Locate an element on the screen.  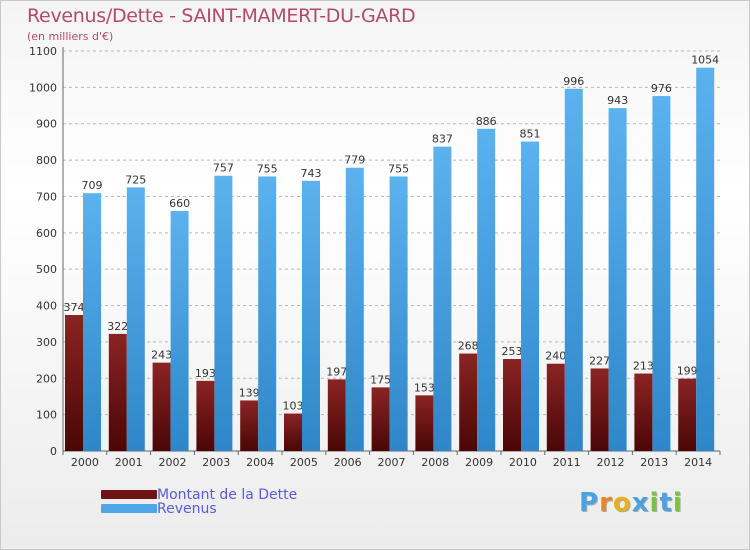
data-label: 103 is located at coordinates (293, 406).